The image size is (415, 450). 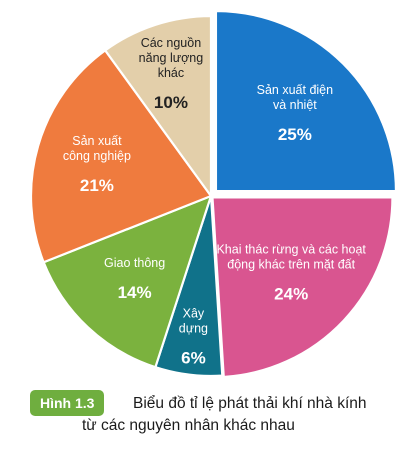 I want to click on slice-category-label: công nghiệp, so click(x=97, y=156).